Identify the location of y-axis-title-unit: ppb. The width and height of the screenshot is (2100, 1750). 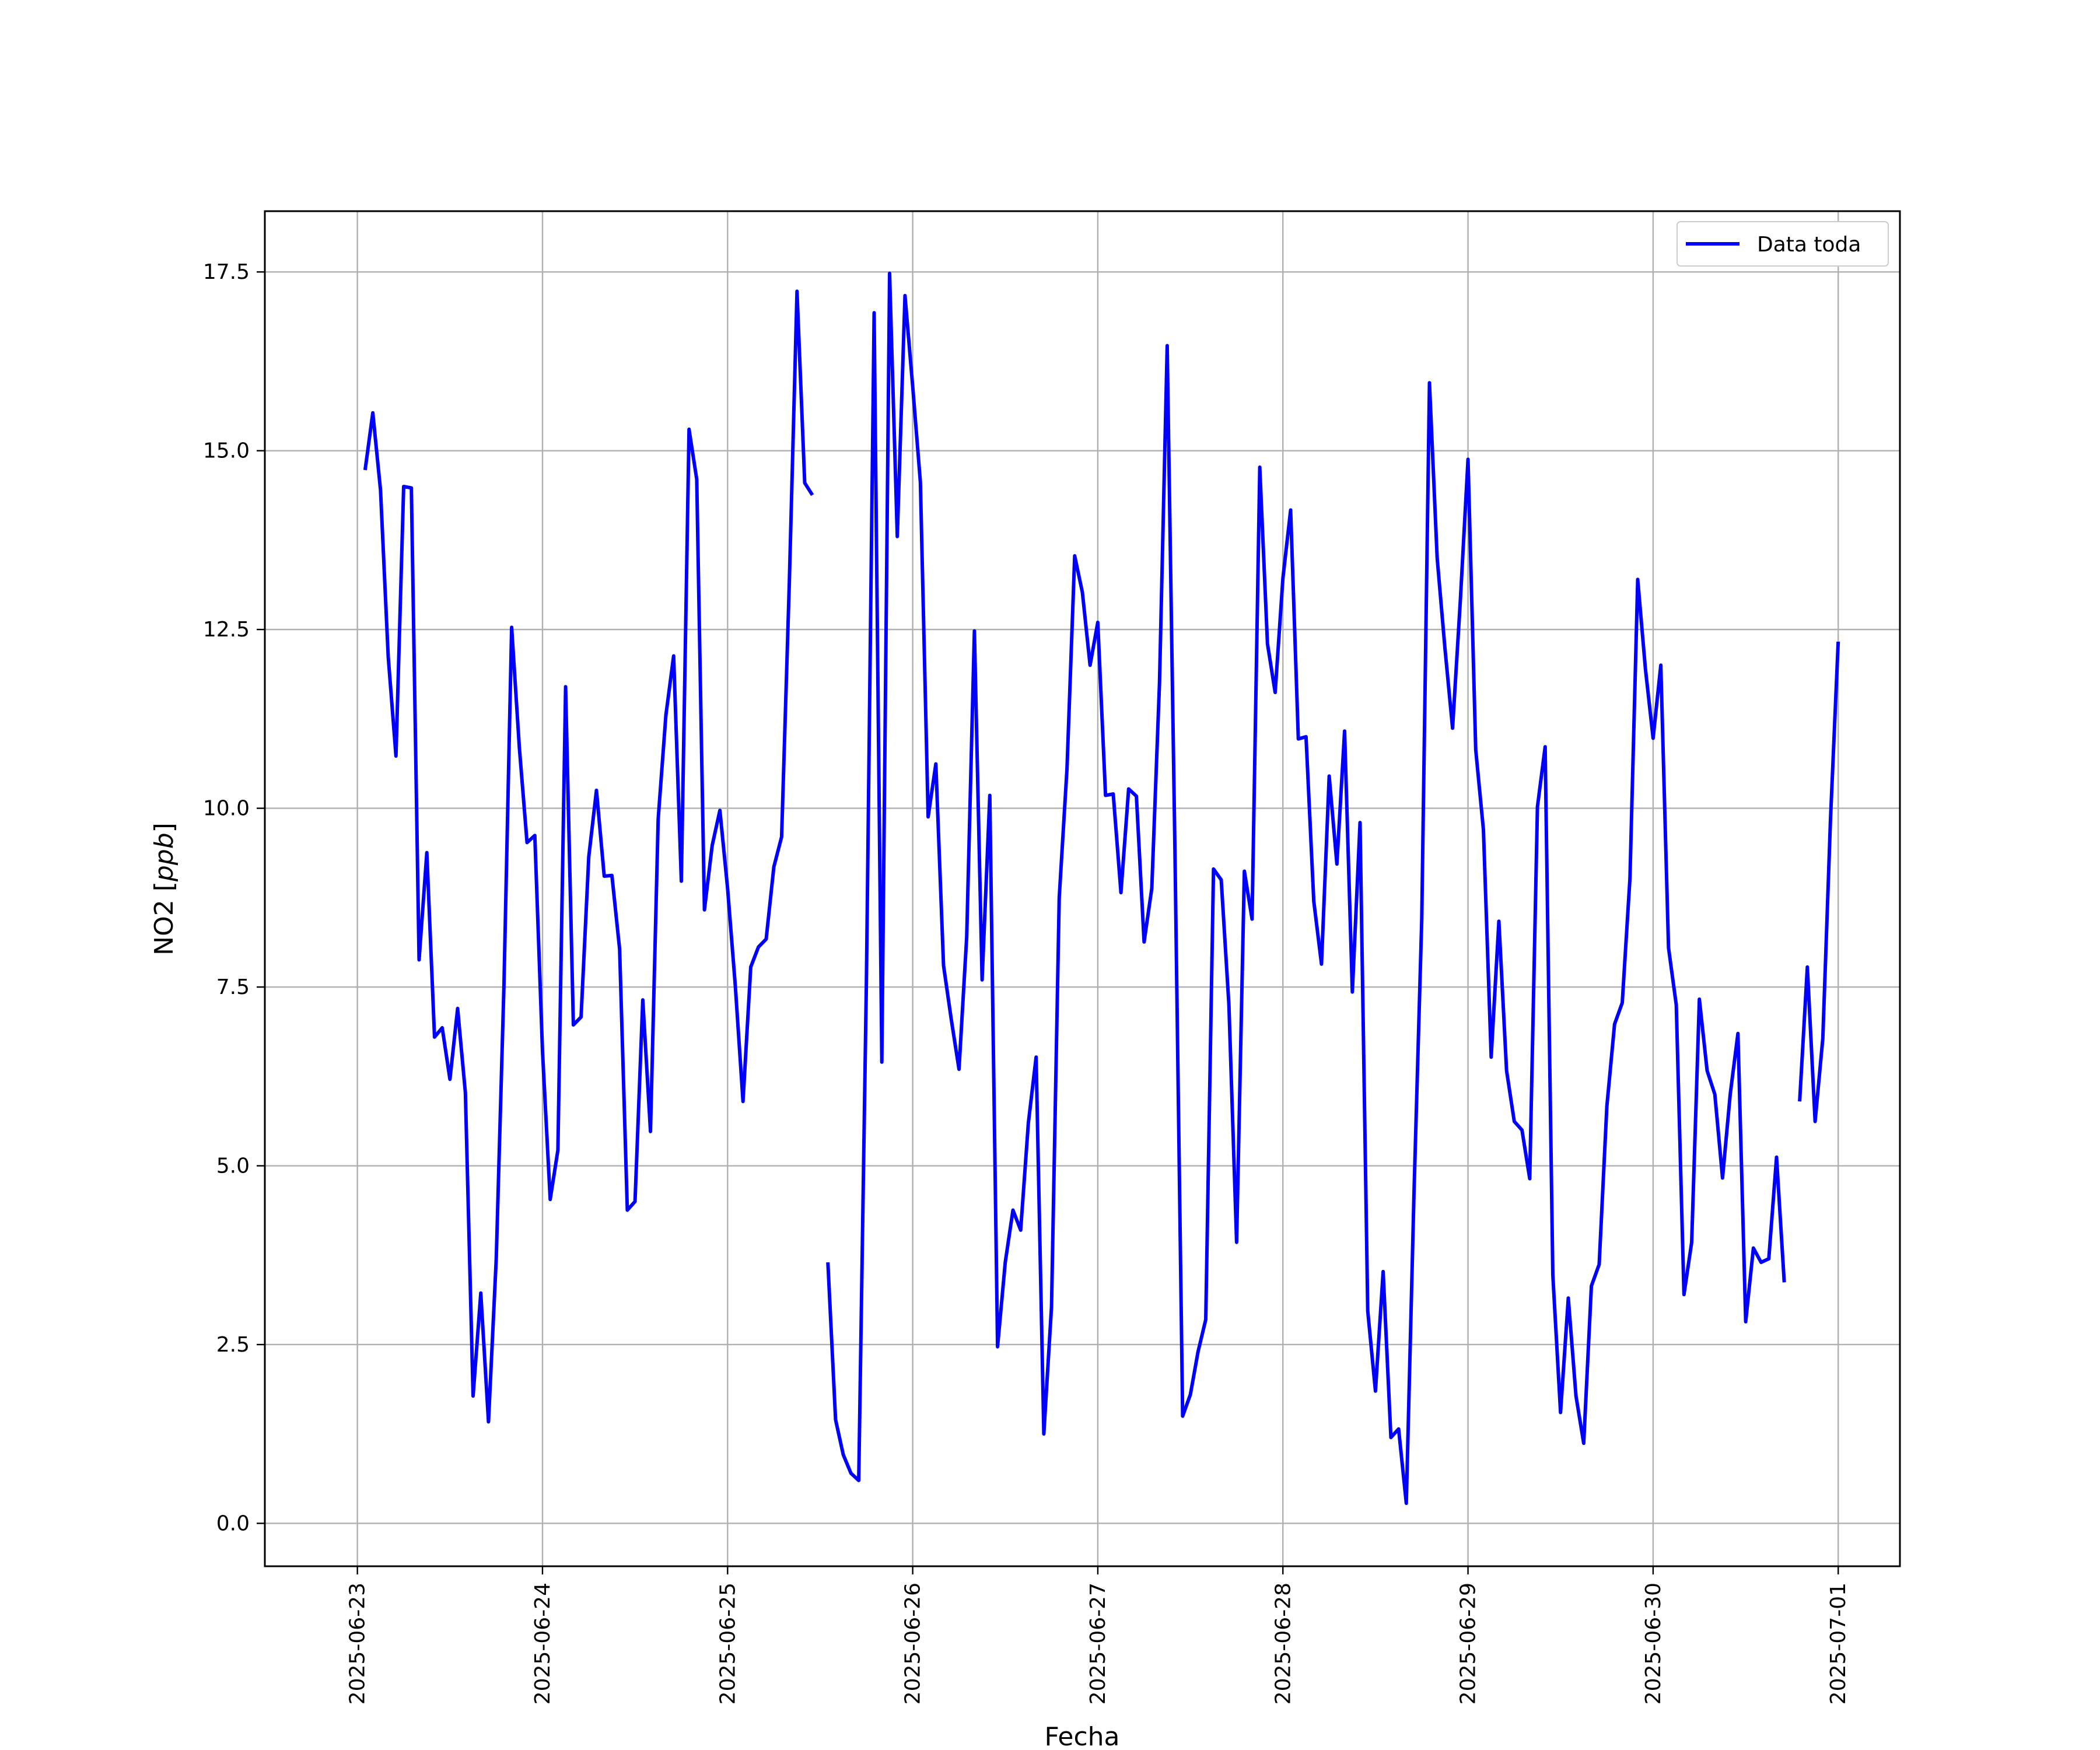
(164, 857).